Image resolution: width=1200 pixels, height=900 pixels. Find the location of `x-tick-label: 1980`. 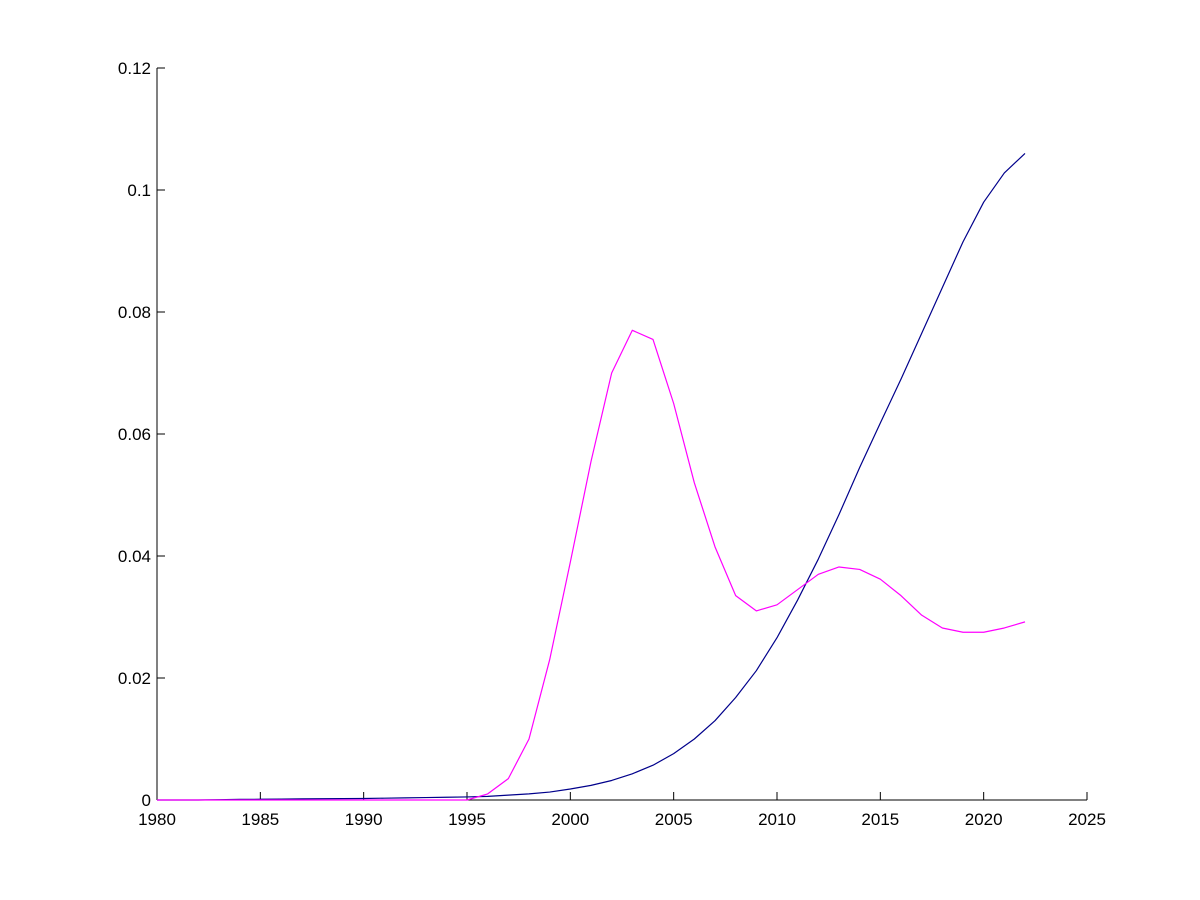

x-tick-label: 1980 is located at coordinates (157, 819).